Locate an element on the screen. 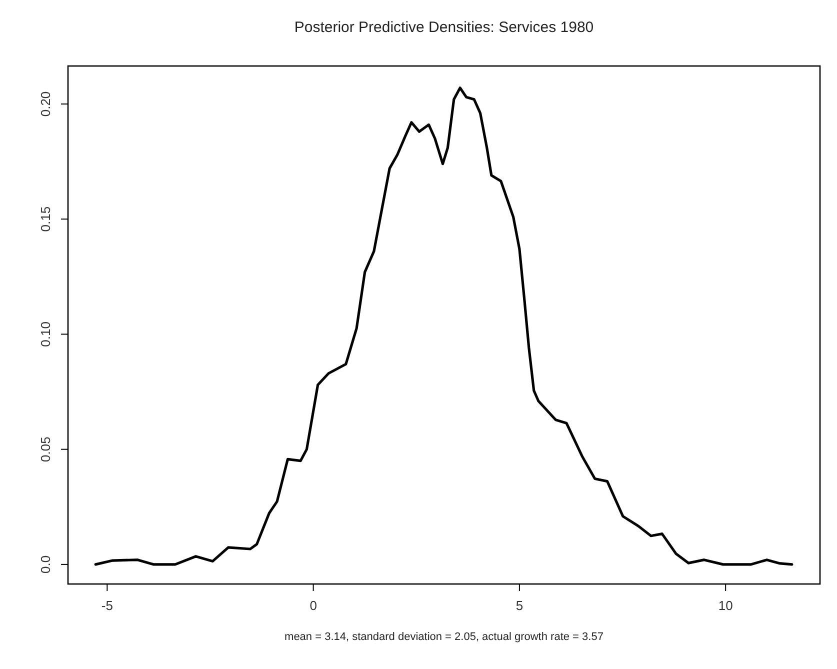 The image size is (837, 669). x-tick-label: 5 is located at coordinates (520, 605).